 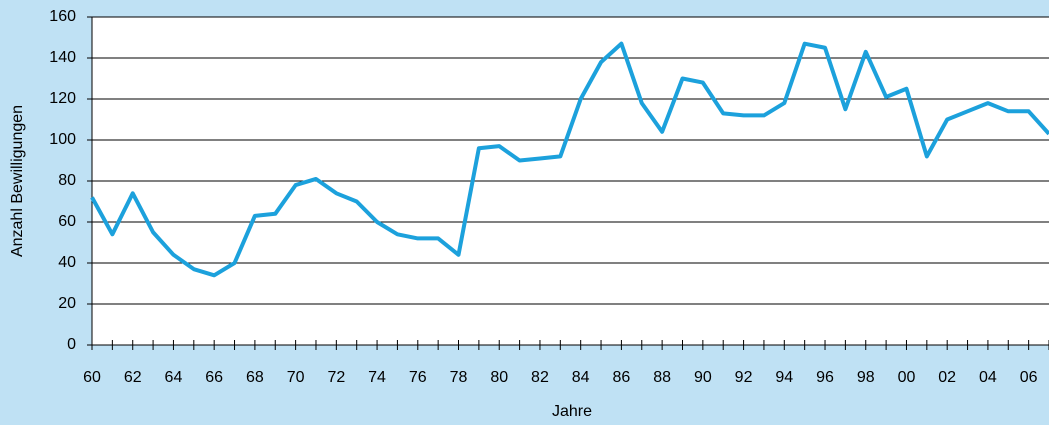 I want to click on x-tick-label: 84, so click(x=581, y=377).